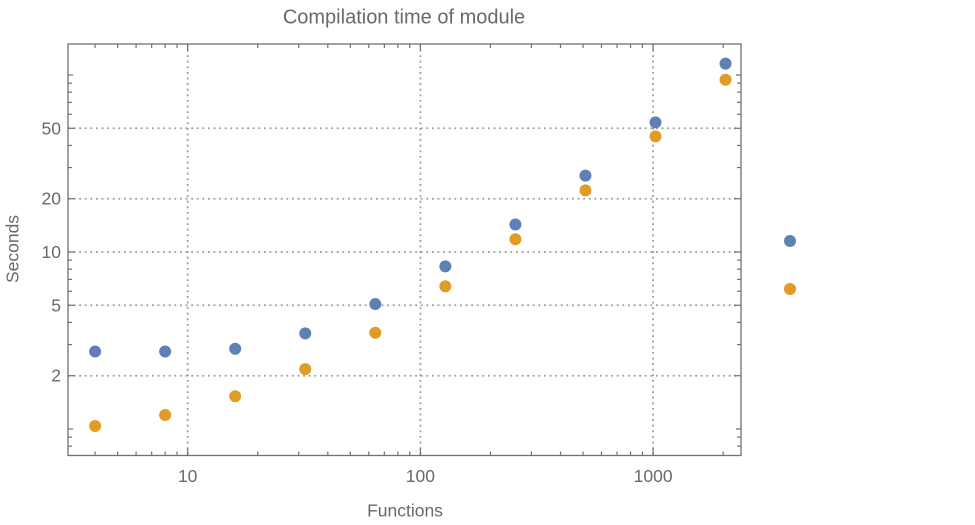 This screenshot has height=525, width=975. What do you see at coordinates (405, 510) in the screenshot?
I see `x-axis-label: Functions` at bounding box center [405, 510].